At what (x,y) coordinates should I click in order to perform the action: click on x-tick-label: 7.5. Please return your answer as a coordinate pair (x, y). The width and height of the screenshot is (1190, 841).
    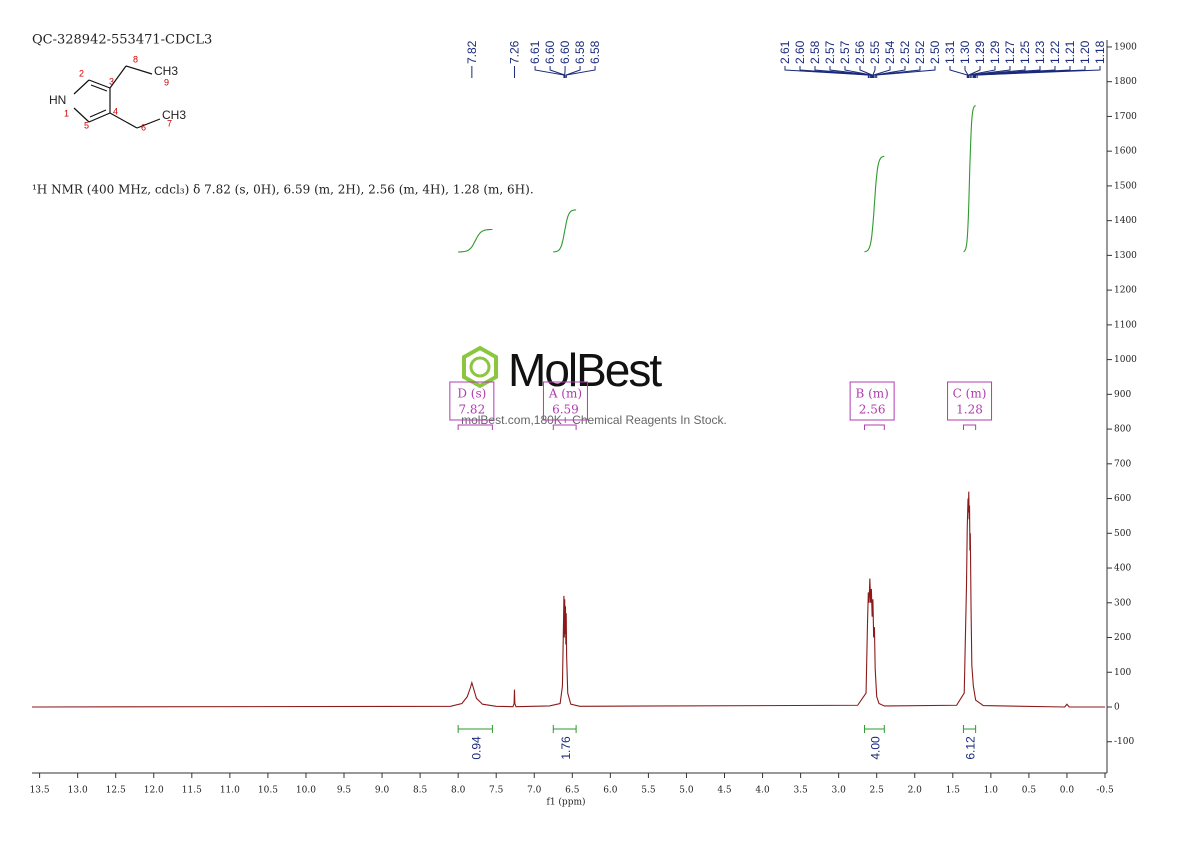
    Looking at the image, I should click on (496, 791).